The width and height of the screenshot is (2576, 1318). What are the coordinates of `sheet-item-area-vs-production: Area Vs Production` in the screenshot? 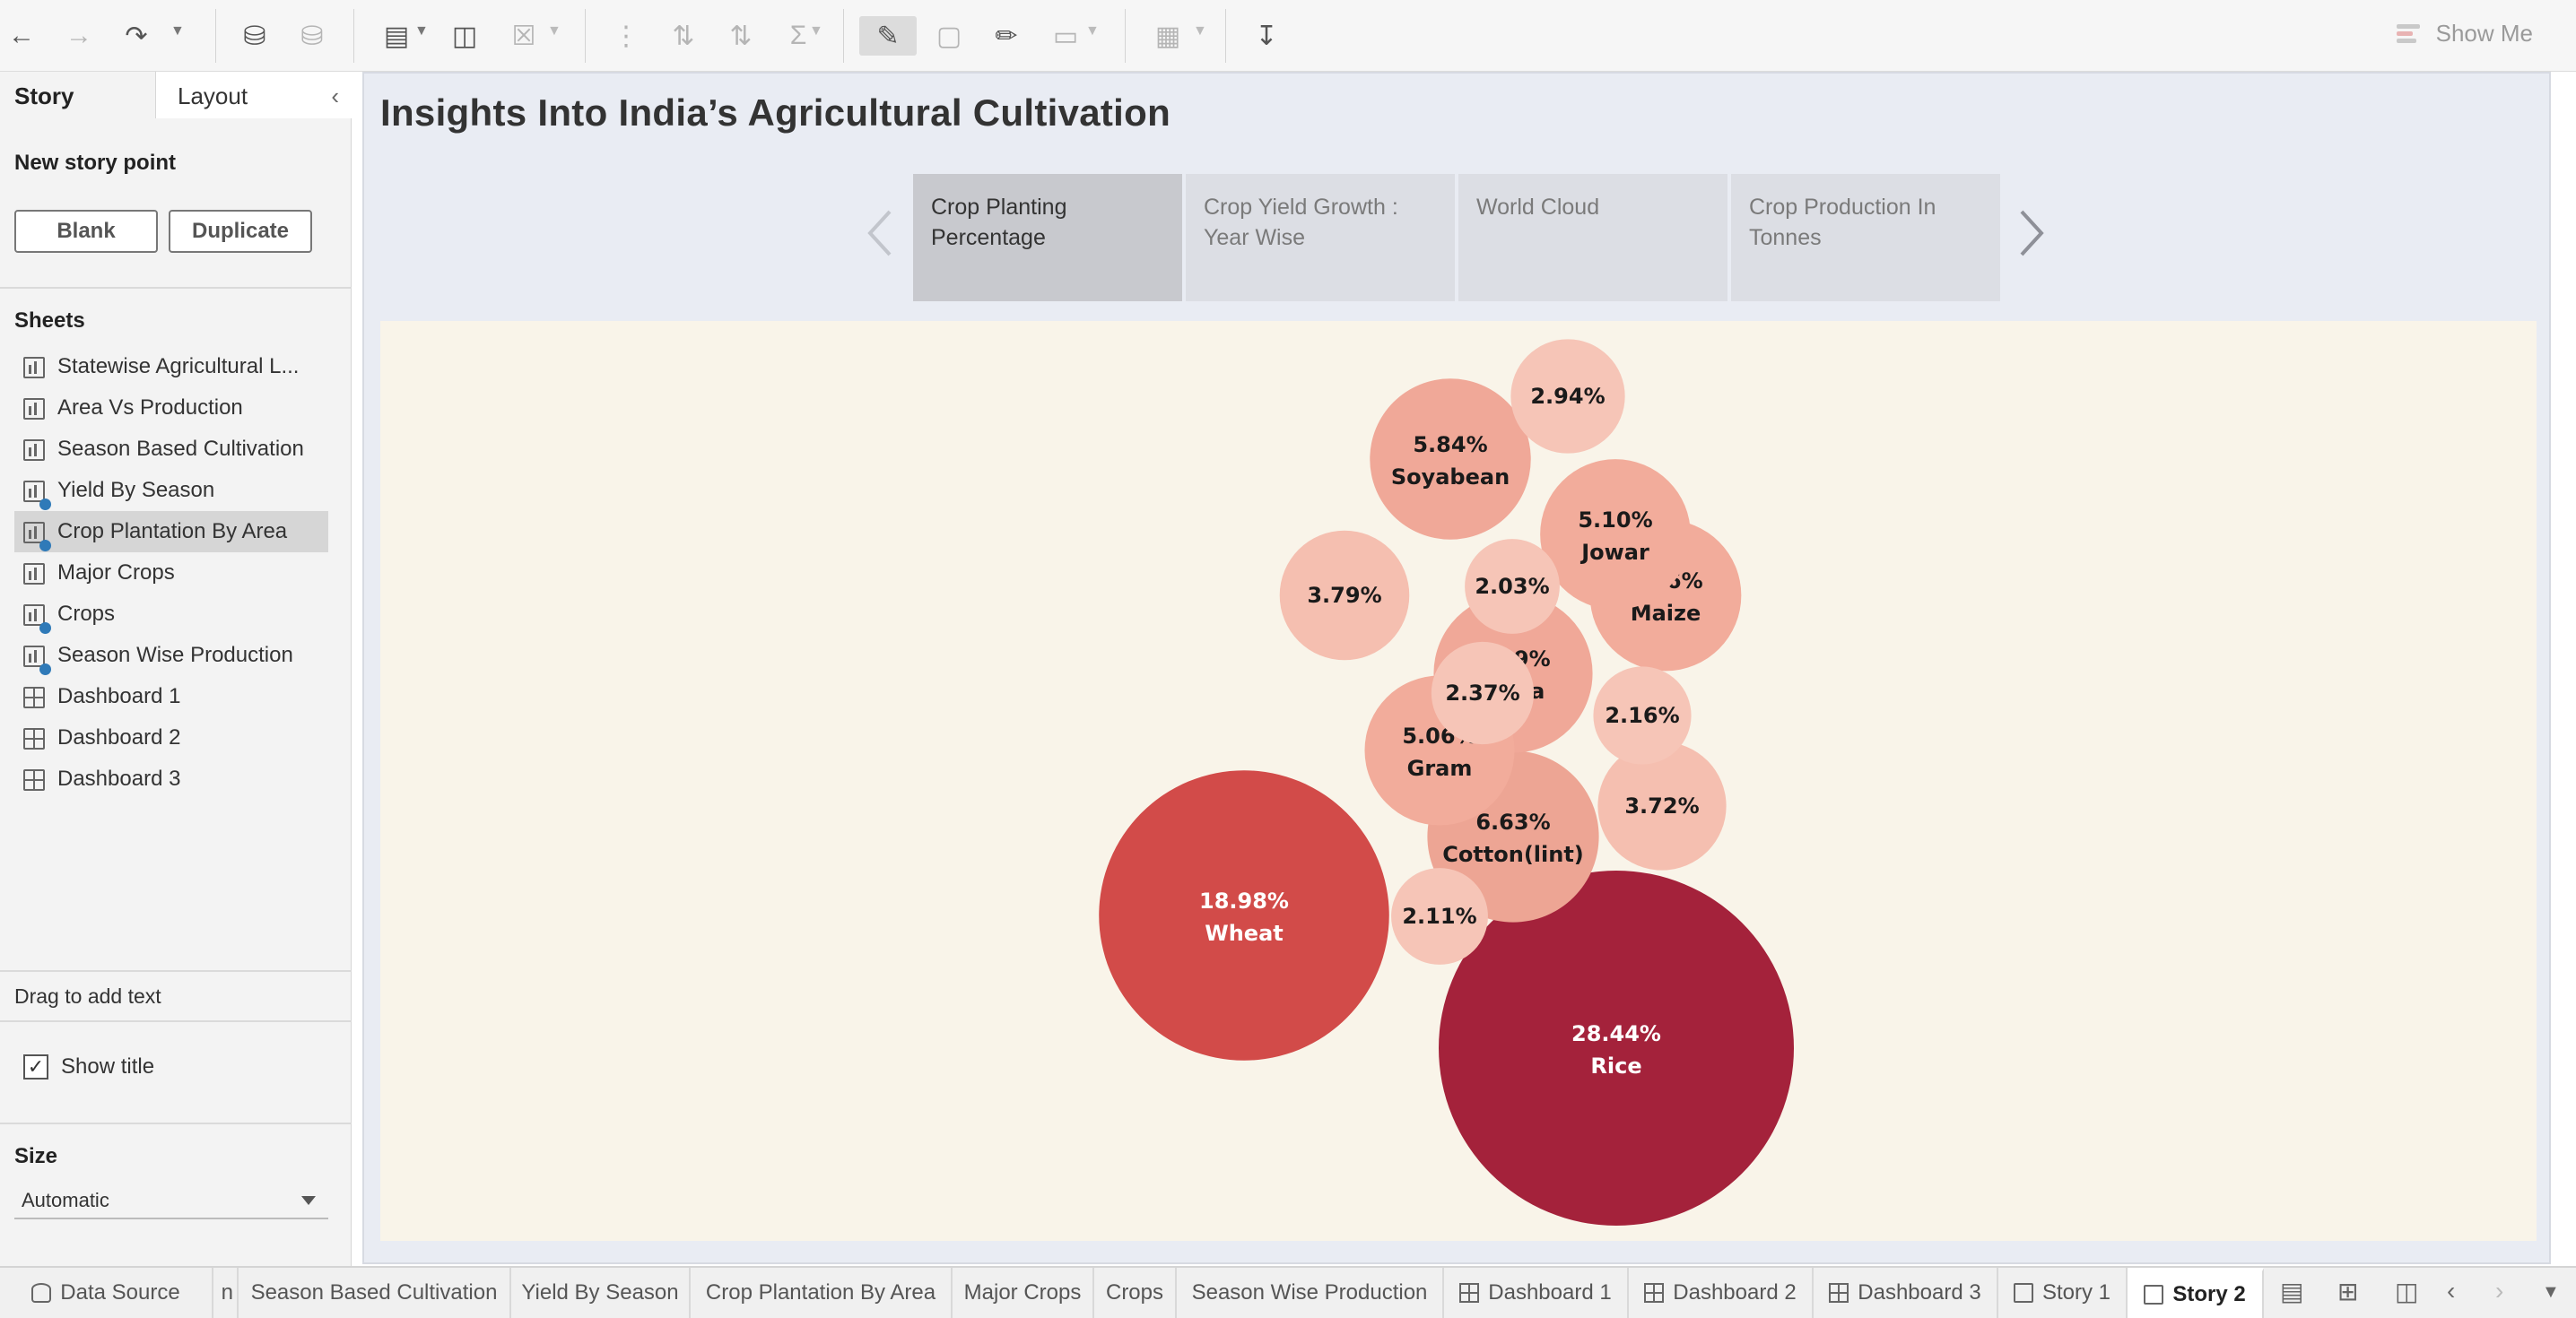 It's located at (171, 408).